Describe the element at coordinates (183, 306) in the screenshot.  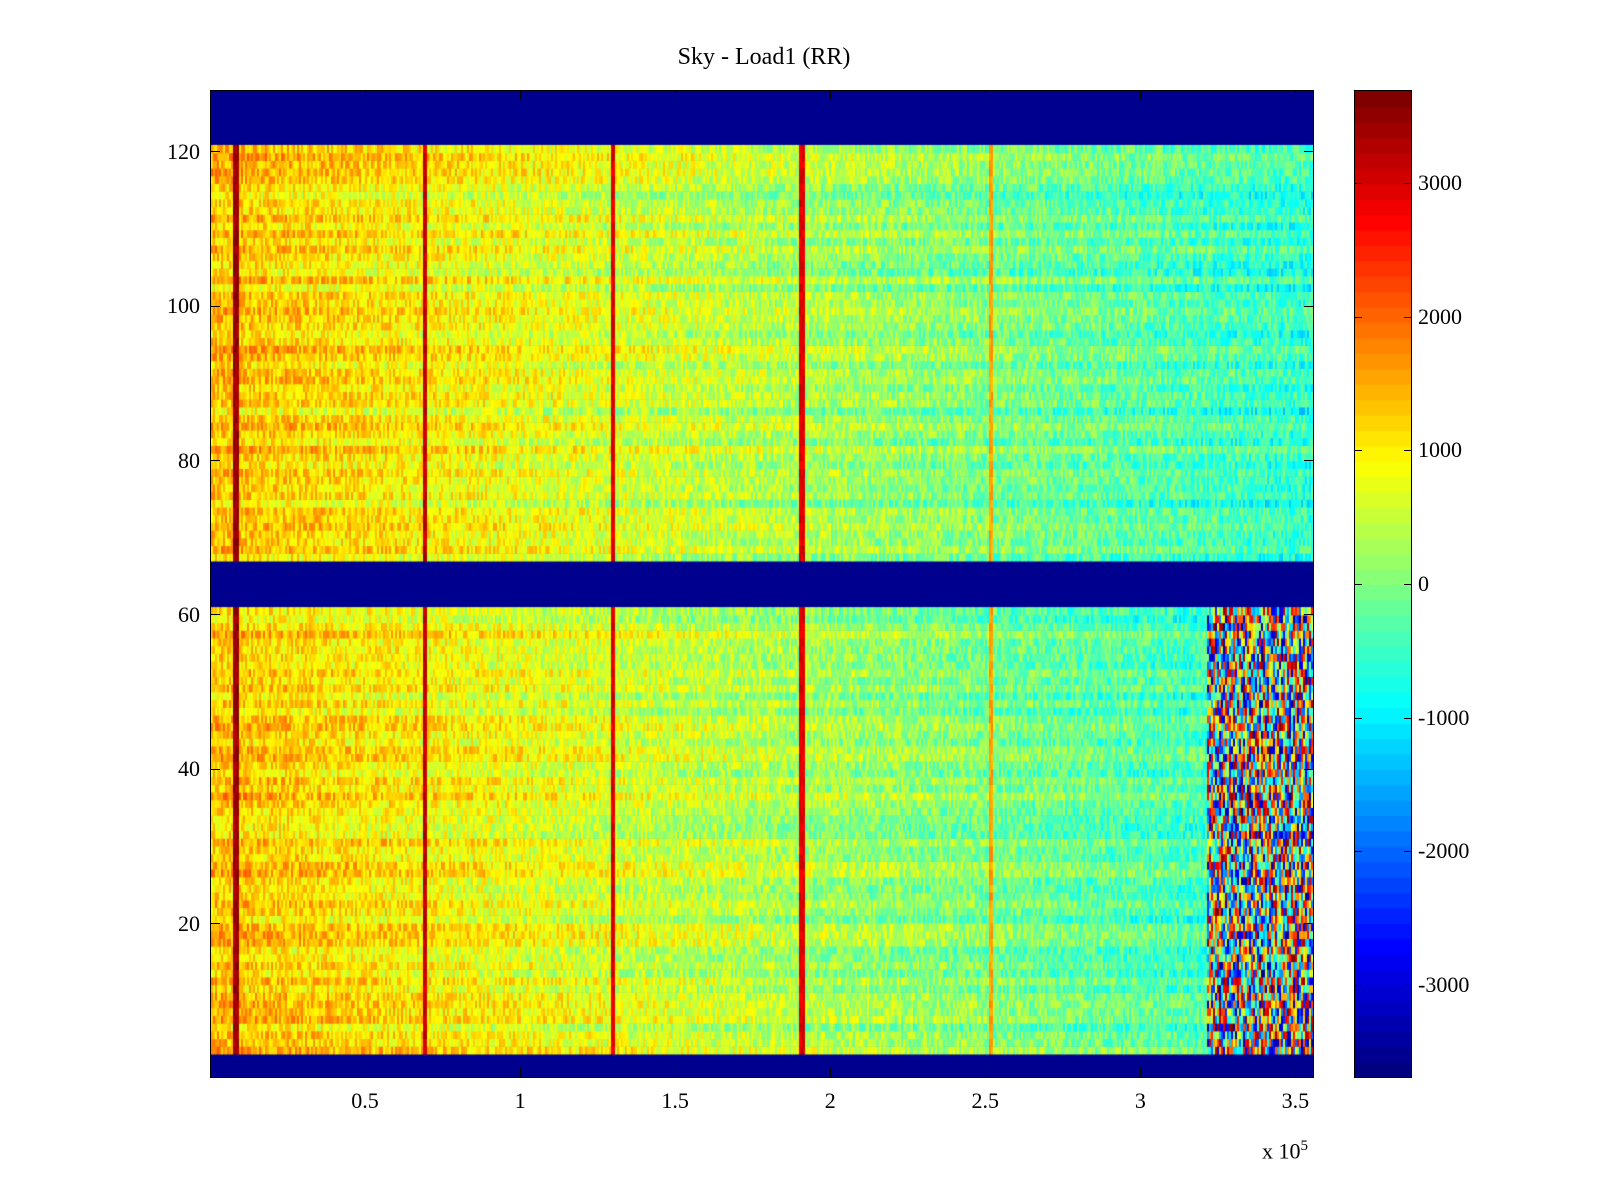
I see `y-tick-label: 100` at that location.